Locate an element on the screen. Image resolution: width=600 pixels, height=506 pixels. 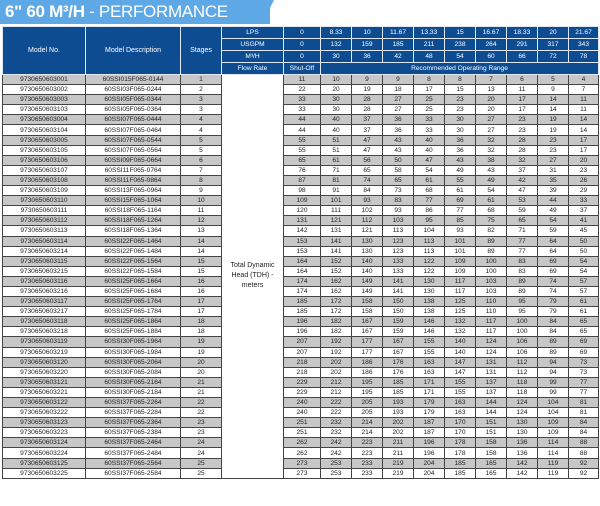
cell-head: 205 is located at coordinates (367, 413).